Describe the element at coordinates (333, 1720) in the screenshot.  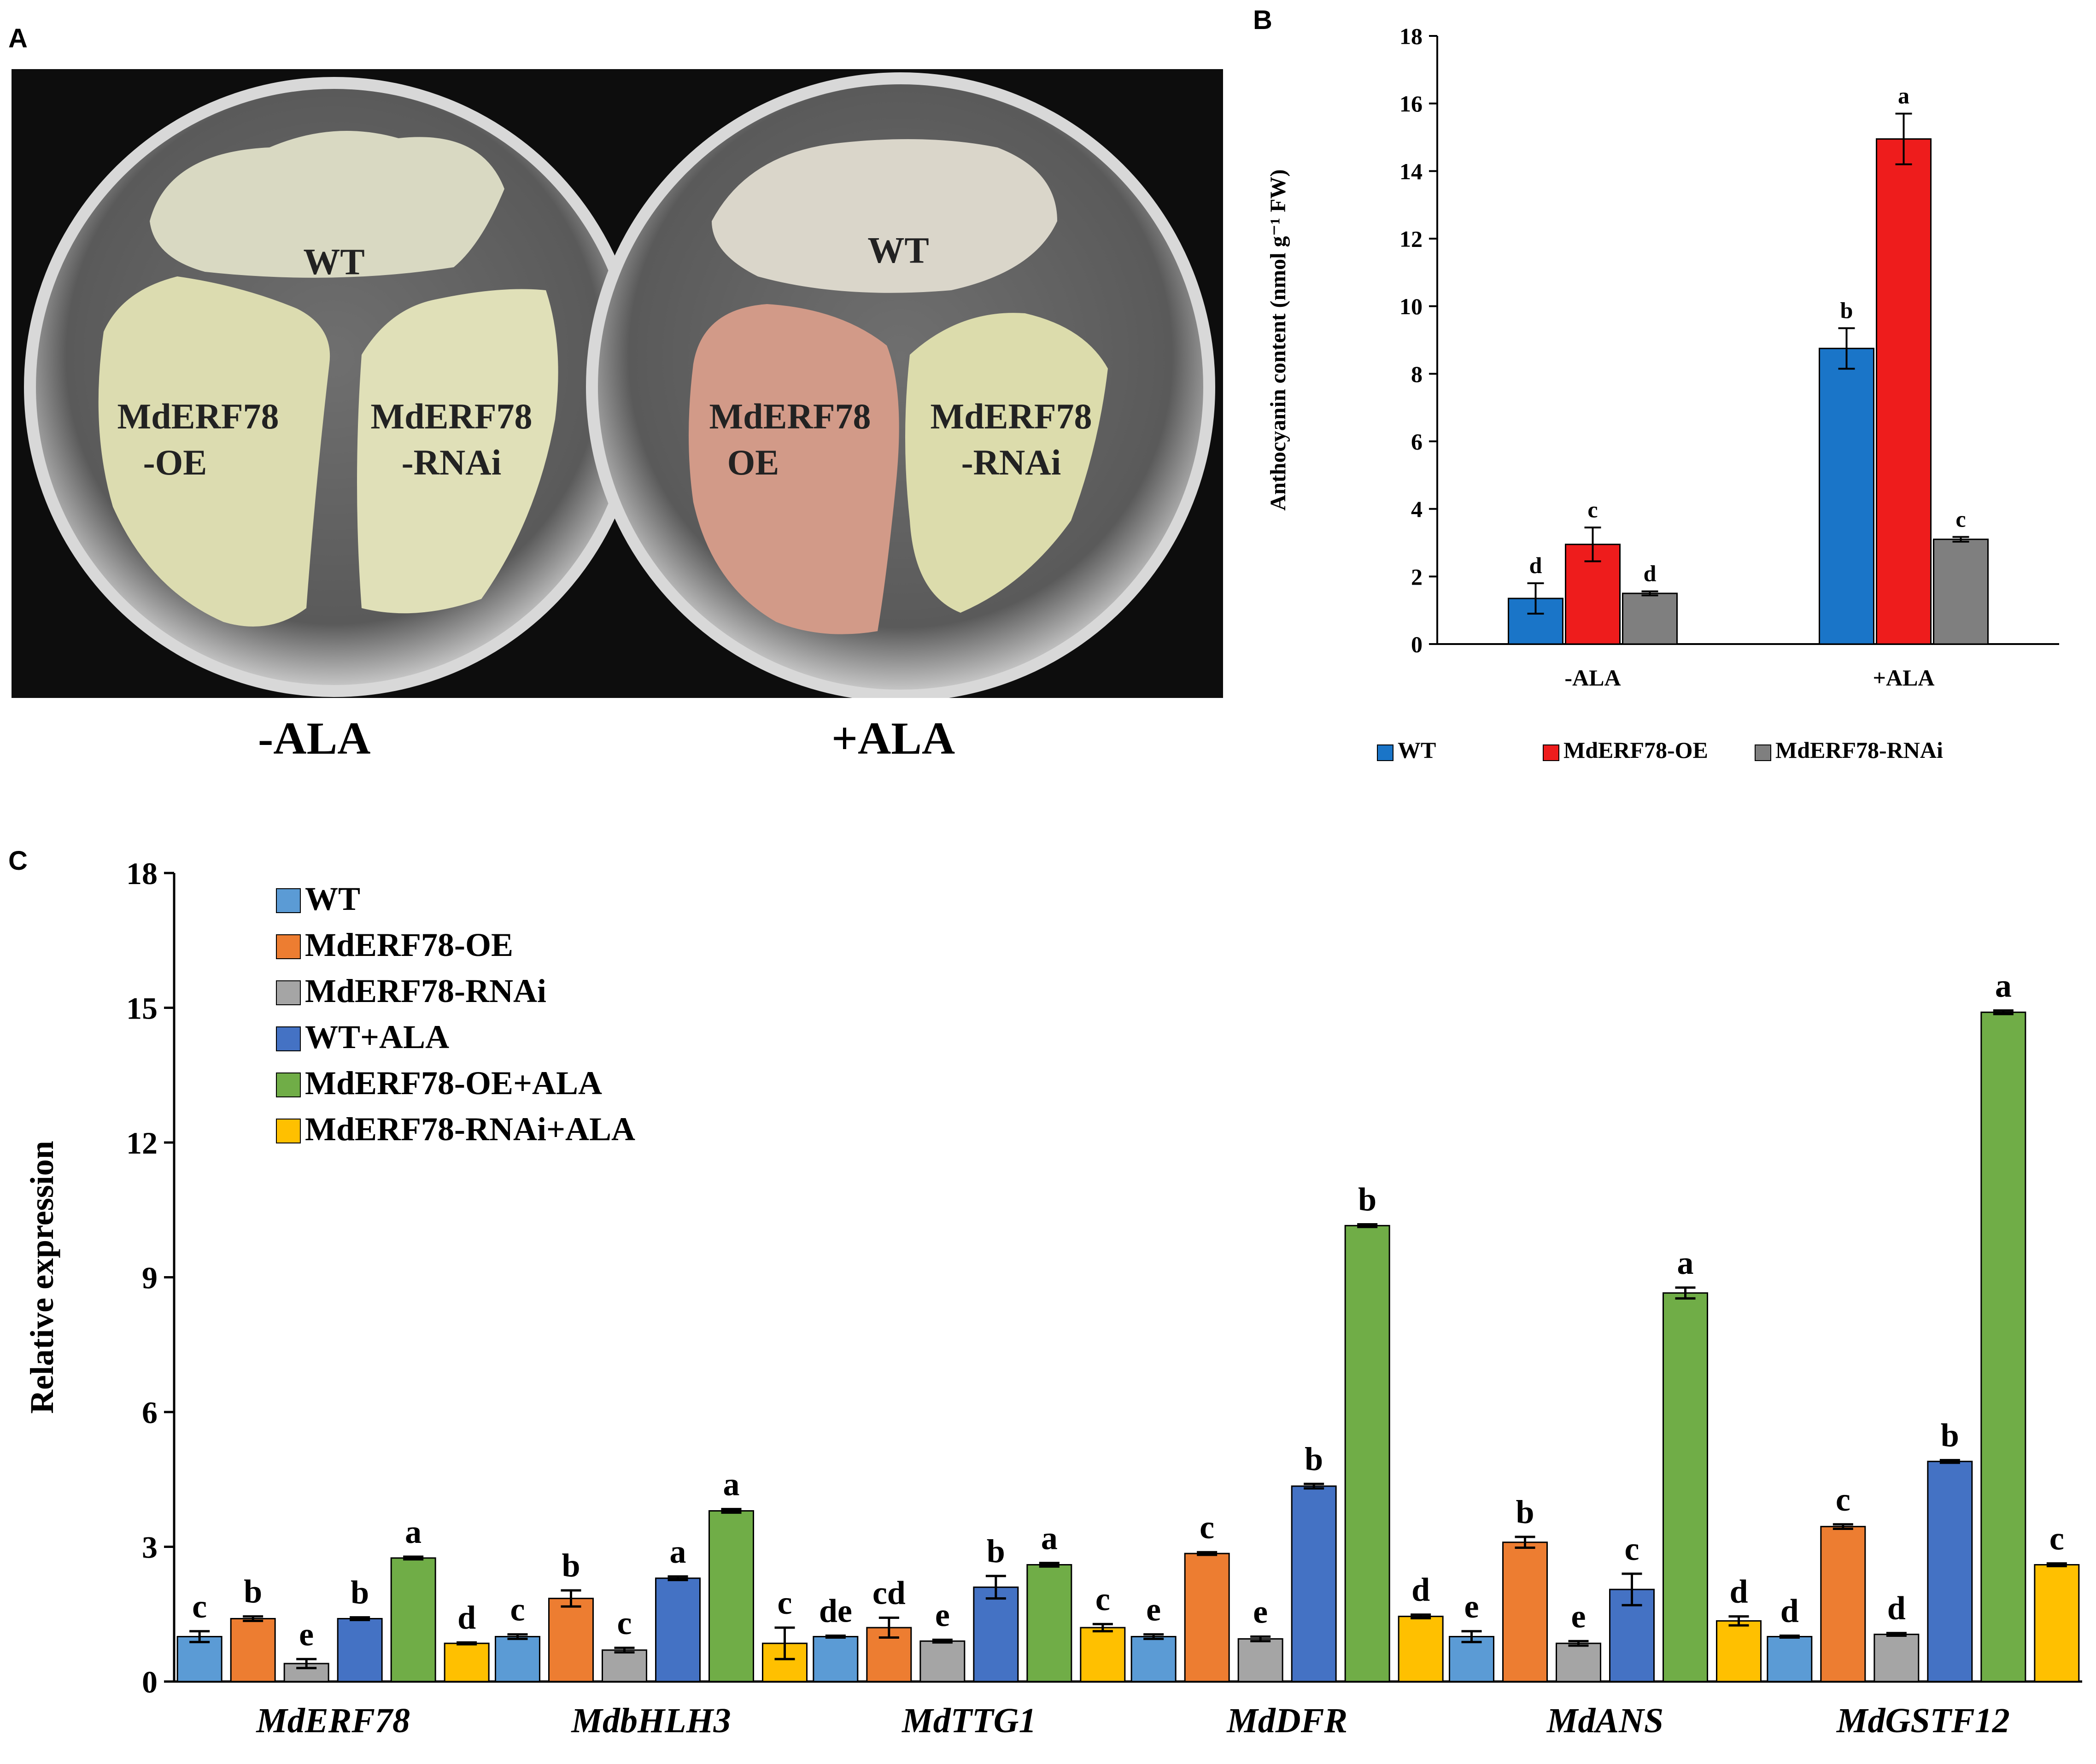
I see `x-category-label: MdERF78` at that location.